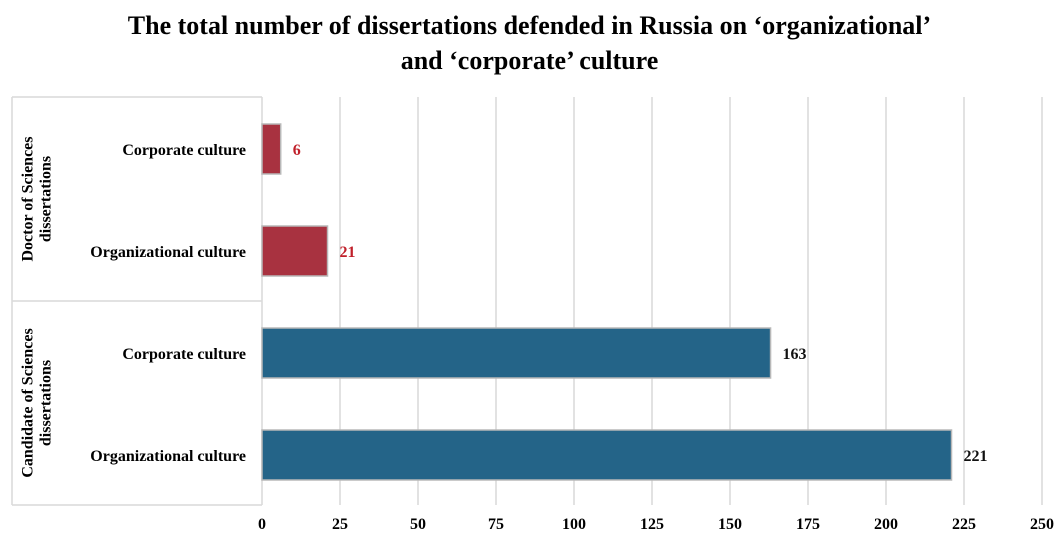 The height and width of the screenshot is (534, 1059). I want to click on x-tick-label: 125, so click(652, 524).